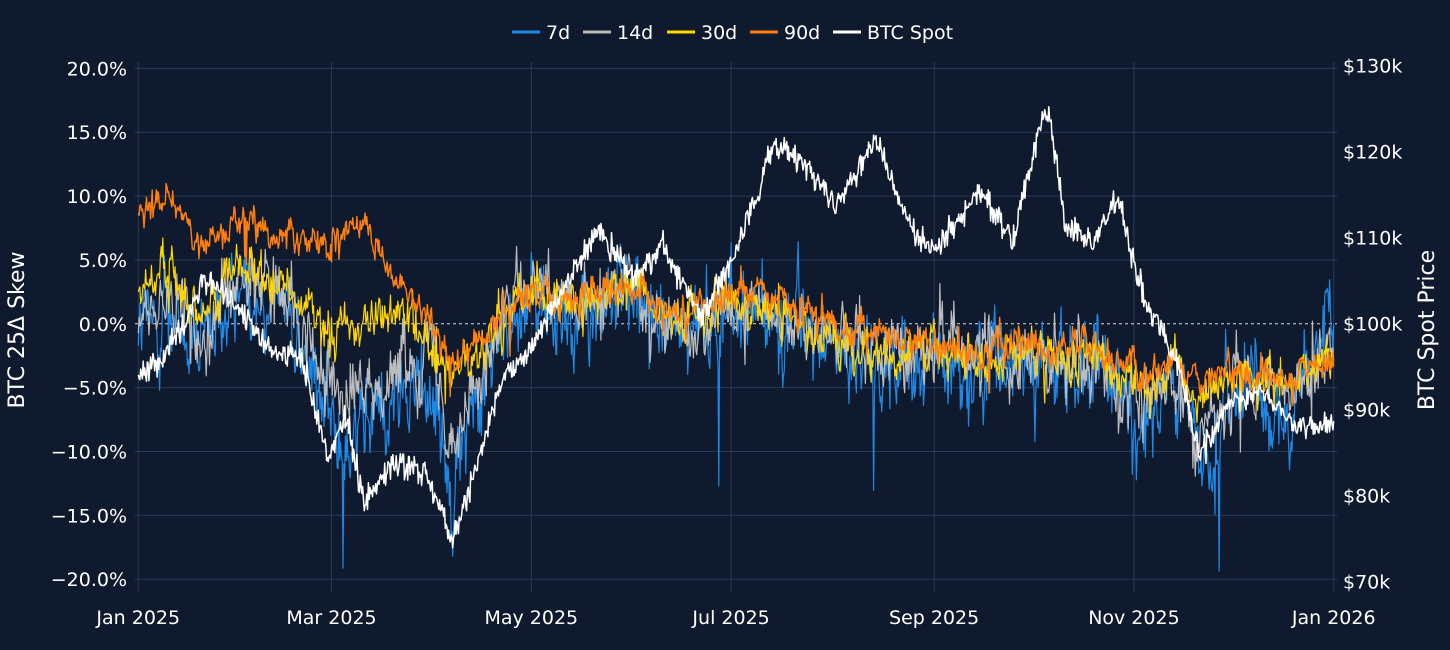 This screenshot has height=650, width=1450. What do you see at coordinates (17, 329) in the screenshot?
I see `y-left-axis-title: BTC 25Δ Skew` at bounding box center [17, 329].